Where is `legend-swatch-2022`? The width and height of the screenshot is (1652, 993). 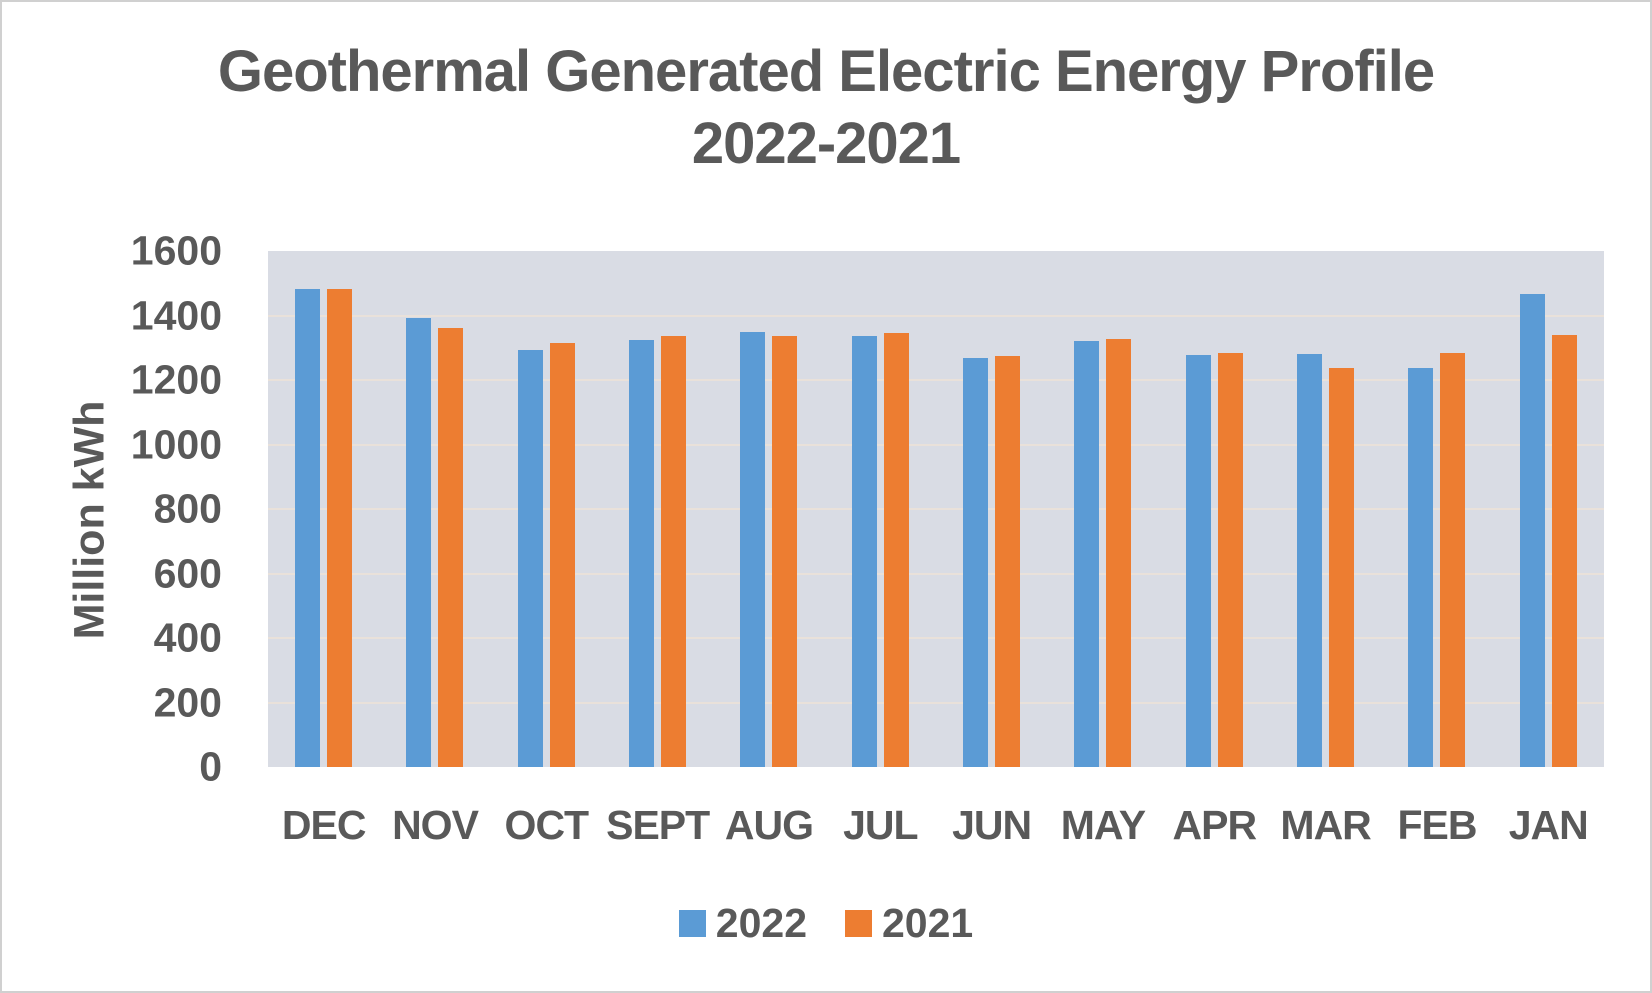
legend-swatch-2022 is located at coordinates (692, 923).